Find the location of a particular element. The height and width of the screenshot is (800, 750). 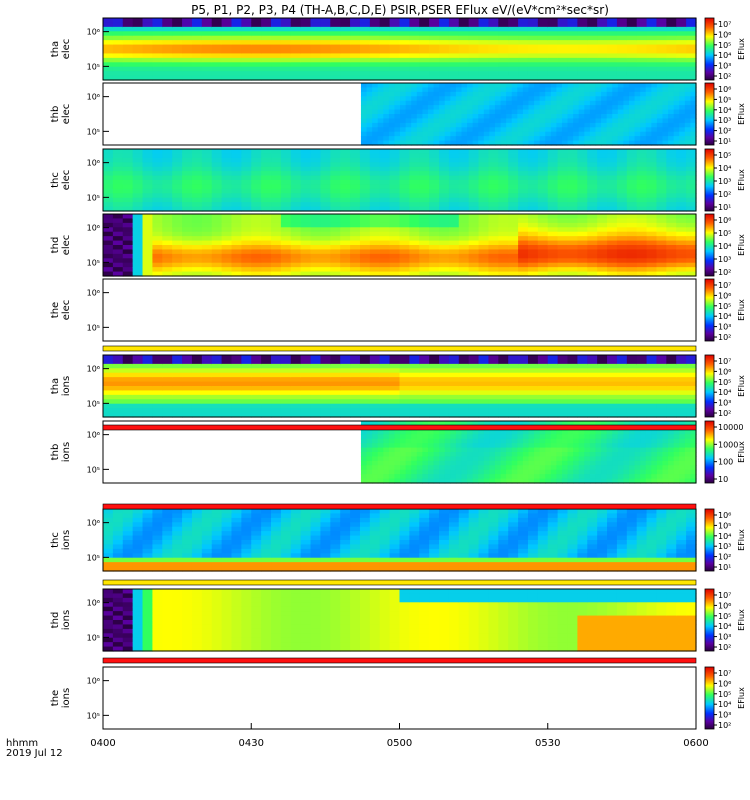

y-tick-label: 10⁵ is located at coordinates (93, 327).